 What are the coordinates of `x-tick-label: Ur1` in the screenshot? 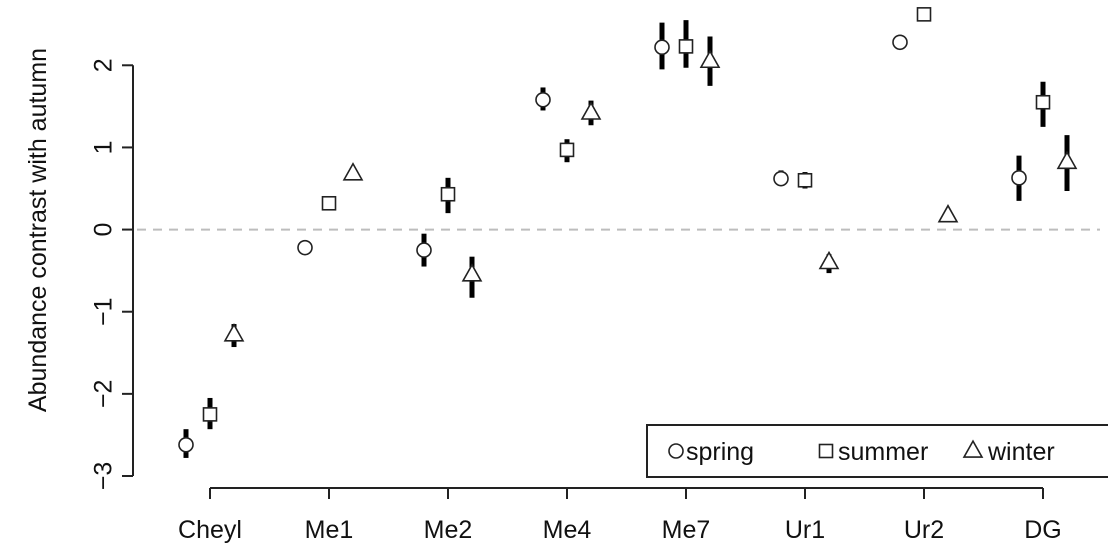 It's located at (805, 530).